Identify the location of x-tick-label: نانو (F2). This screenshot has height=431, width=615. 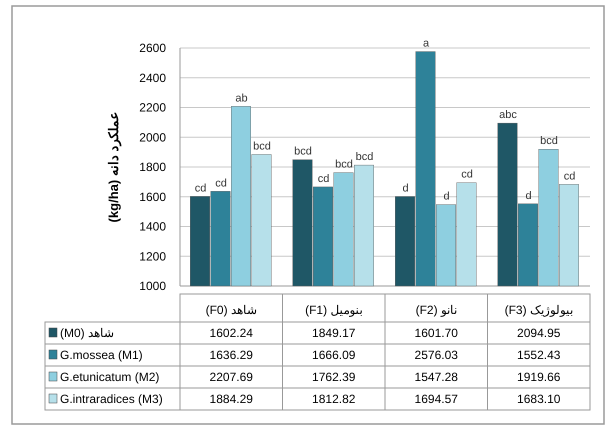
(436, 310).